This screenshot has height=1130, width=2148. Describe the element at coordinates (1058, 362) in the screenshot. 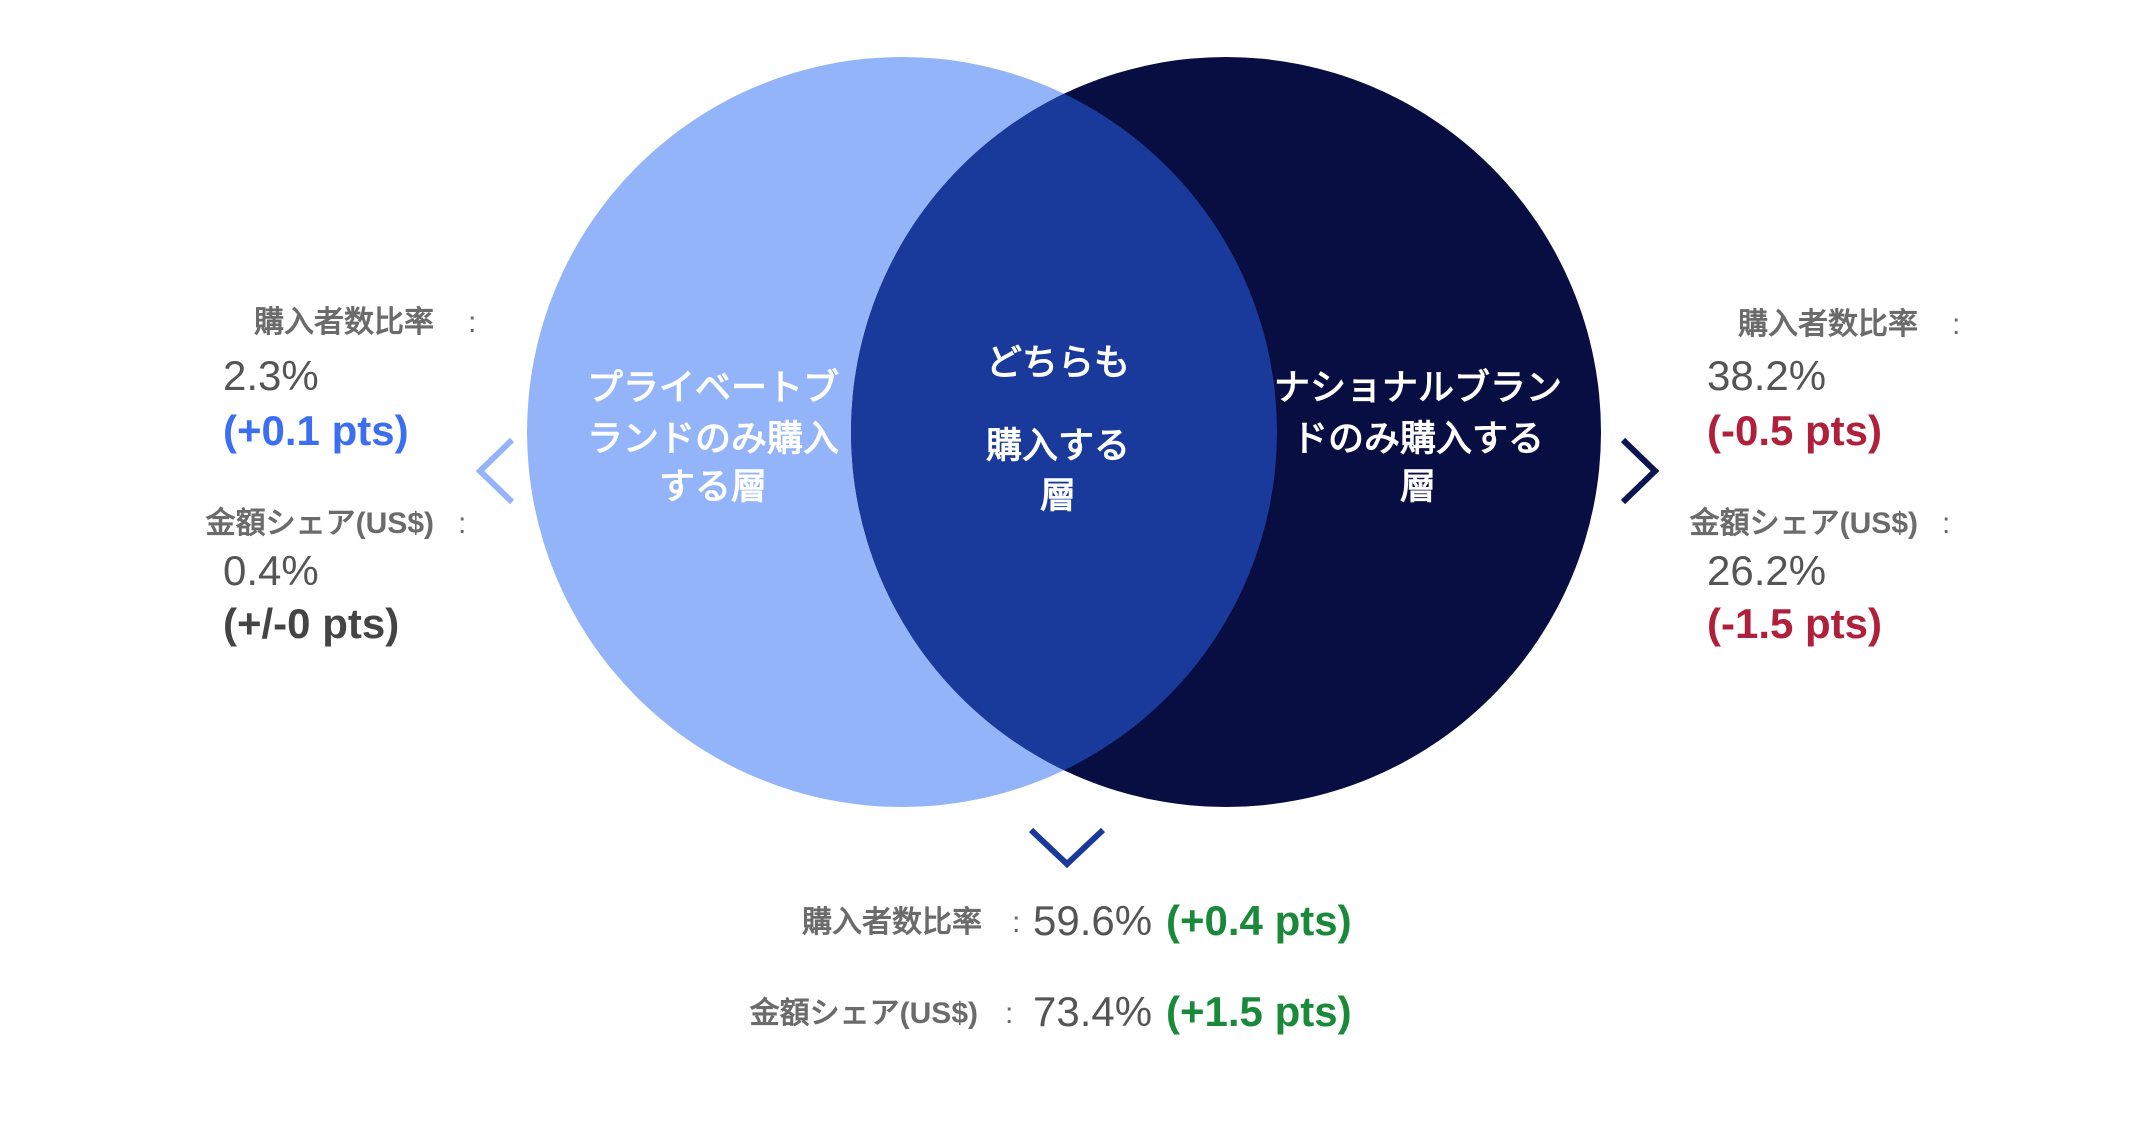

I see `both-title: どちらも` at that location.